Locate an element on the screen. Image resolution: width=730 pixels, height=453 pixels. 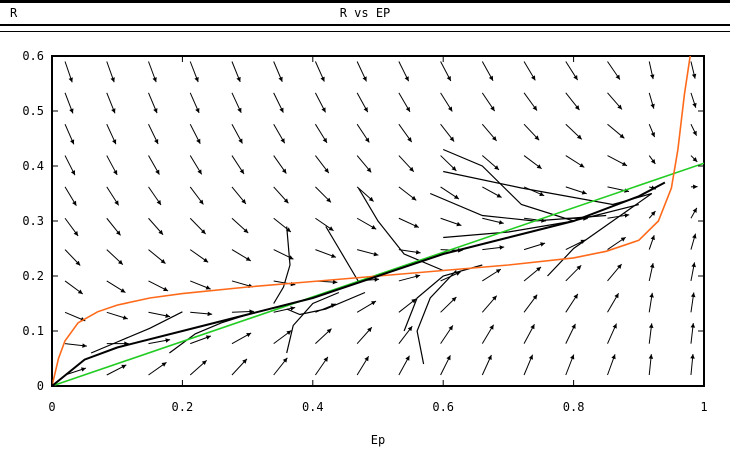
x-tick-label: 0.4 is located at coordinates (313, 407).